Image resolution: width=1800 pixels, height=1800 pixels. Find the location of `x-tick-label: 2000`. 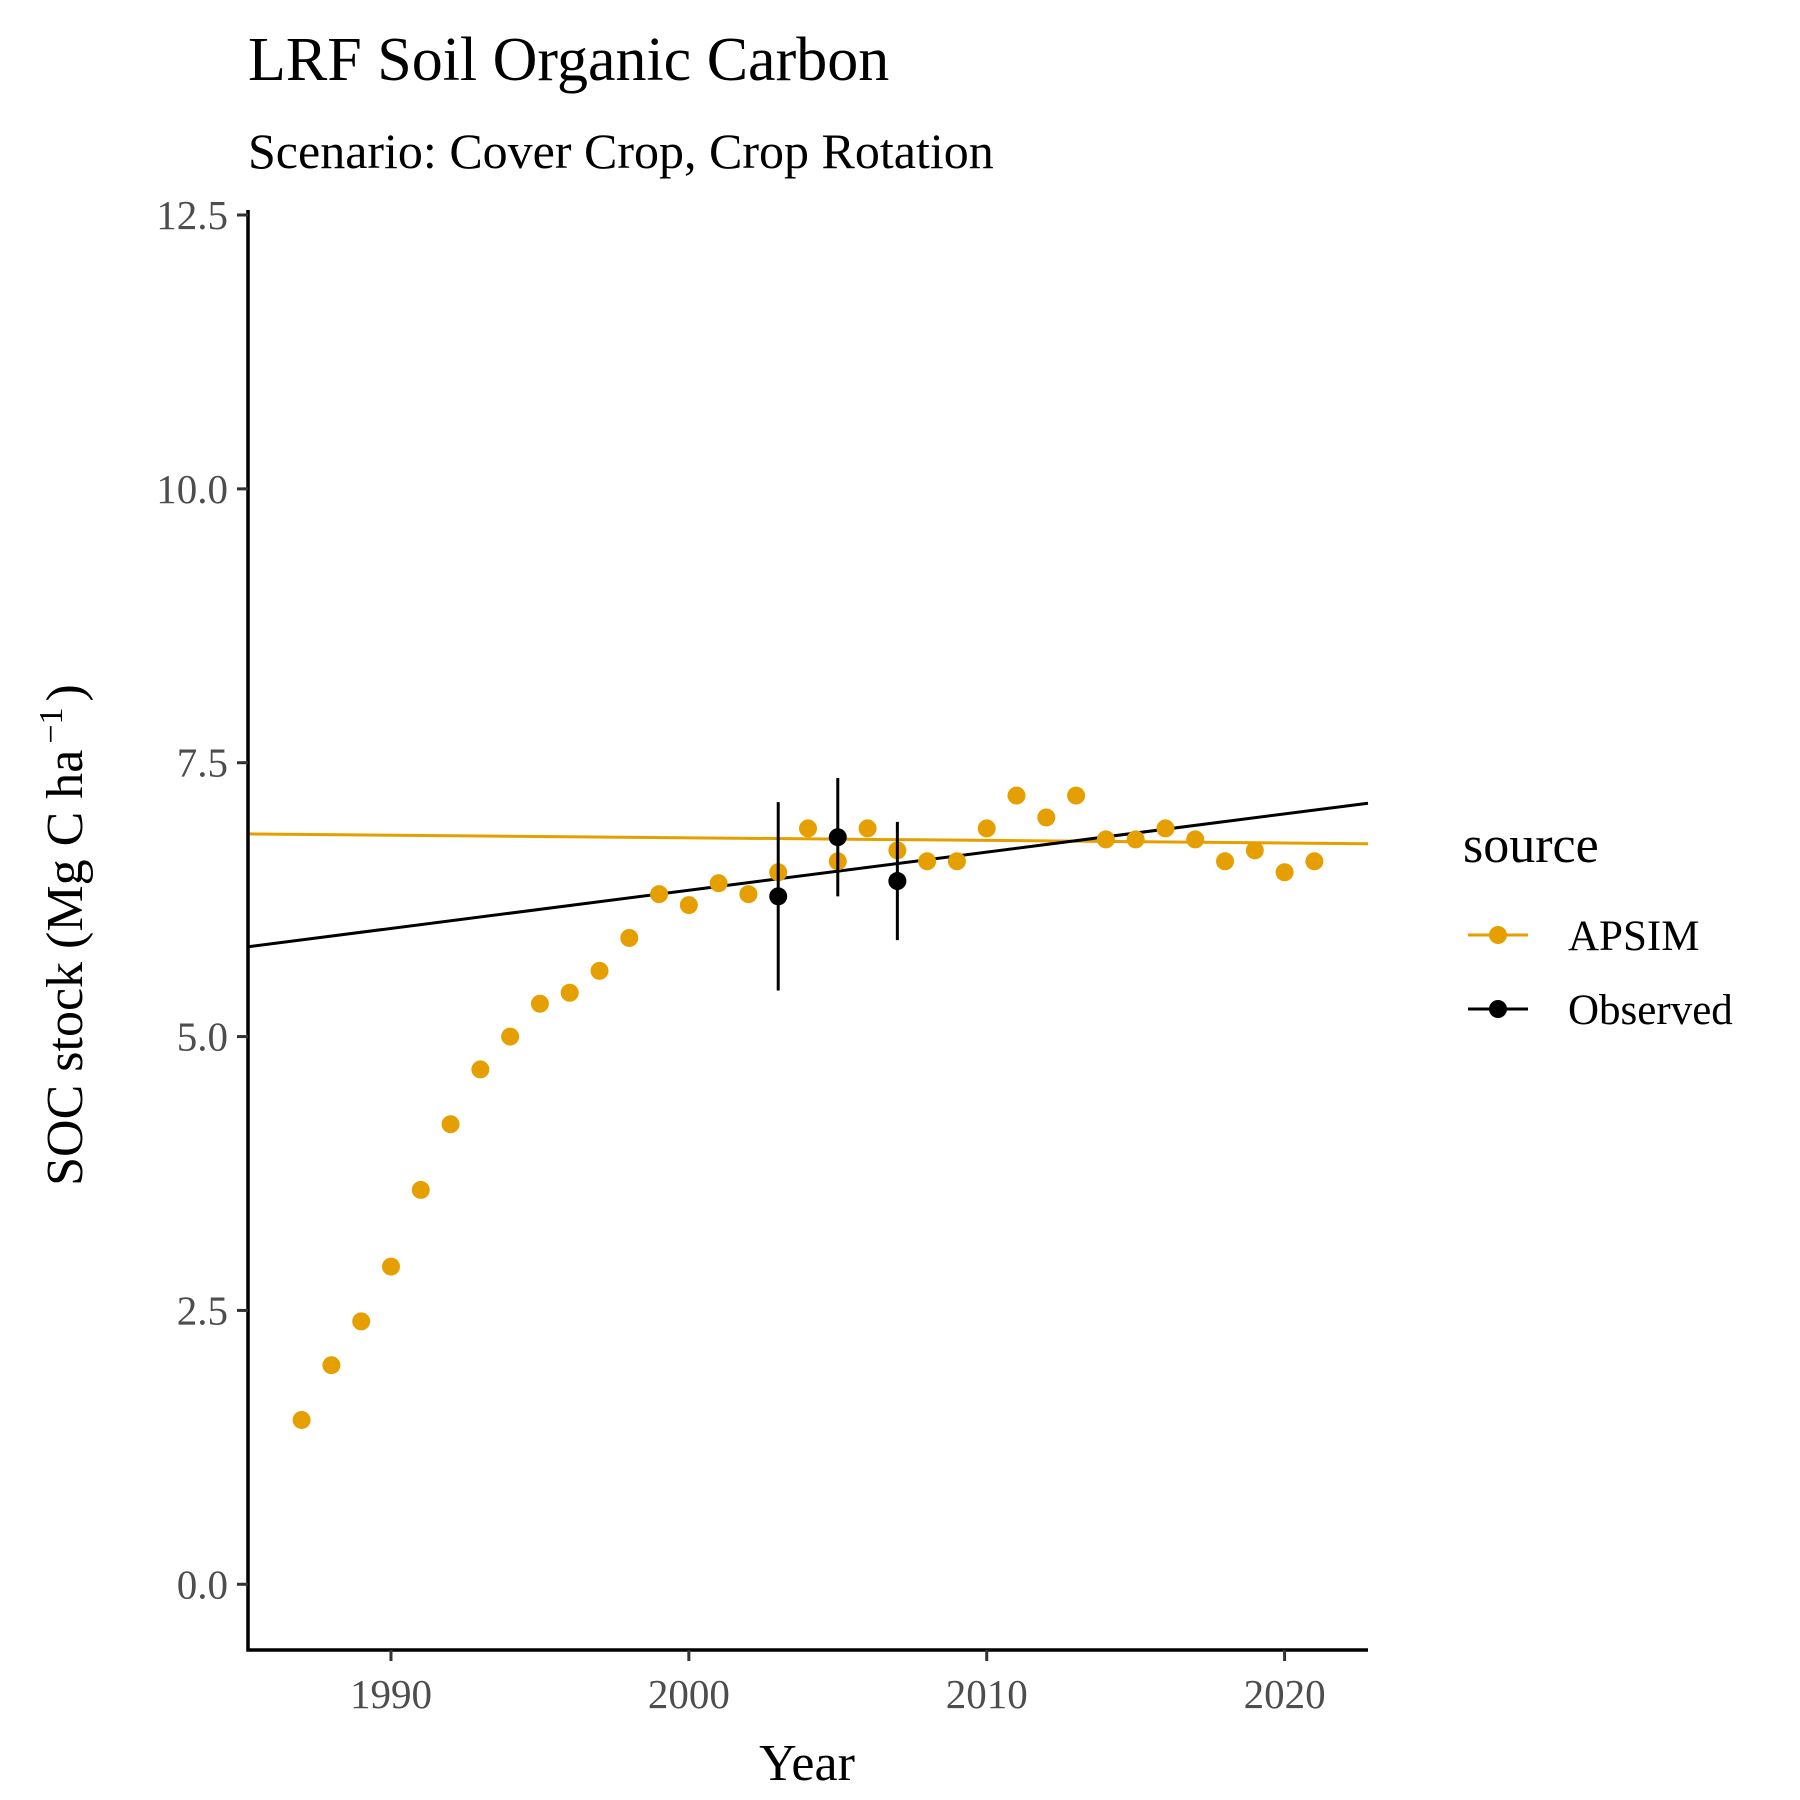

x-tick-label: 2000 is located at coordinates (689, 1694).